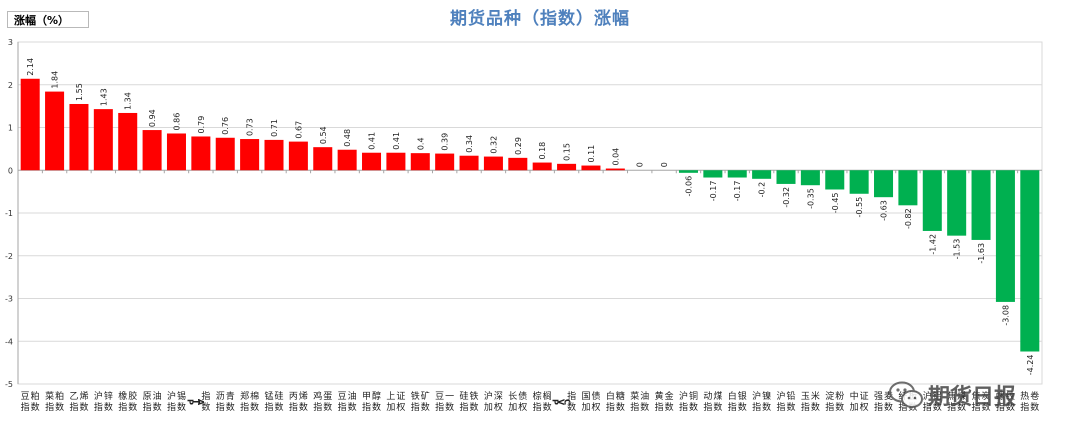 This screenshot has height=442, width=1080. Describe the element at coordinates (420, 143) in the screenshot. I see `data-label: 0.4` at that location.